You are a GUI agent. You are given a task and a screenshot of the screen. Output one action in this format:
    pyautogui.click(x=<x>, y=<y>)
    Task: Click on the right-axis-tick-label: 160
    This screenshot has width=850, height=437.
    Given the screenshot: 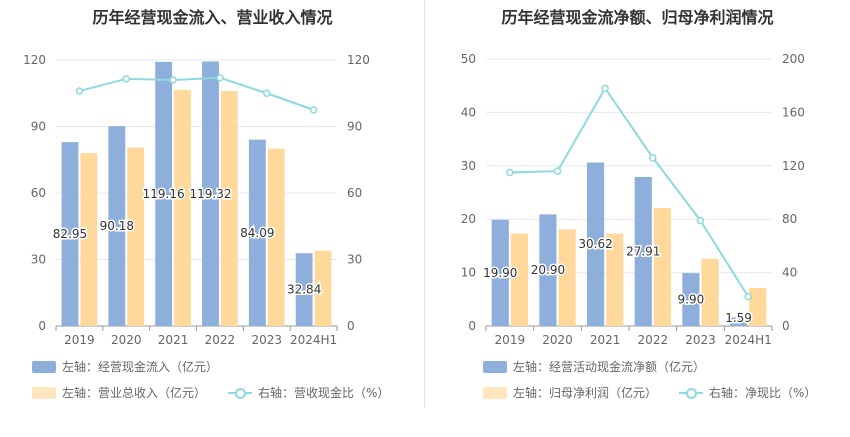 What is the action you would take?
    pyautogui.click(x=793, y=112)
    